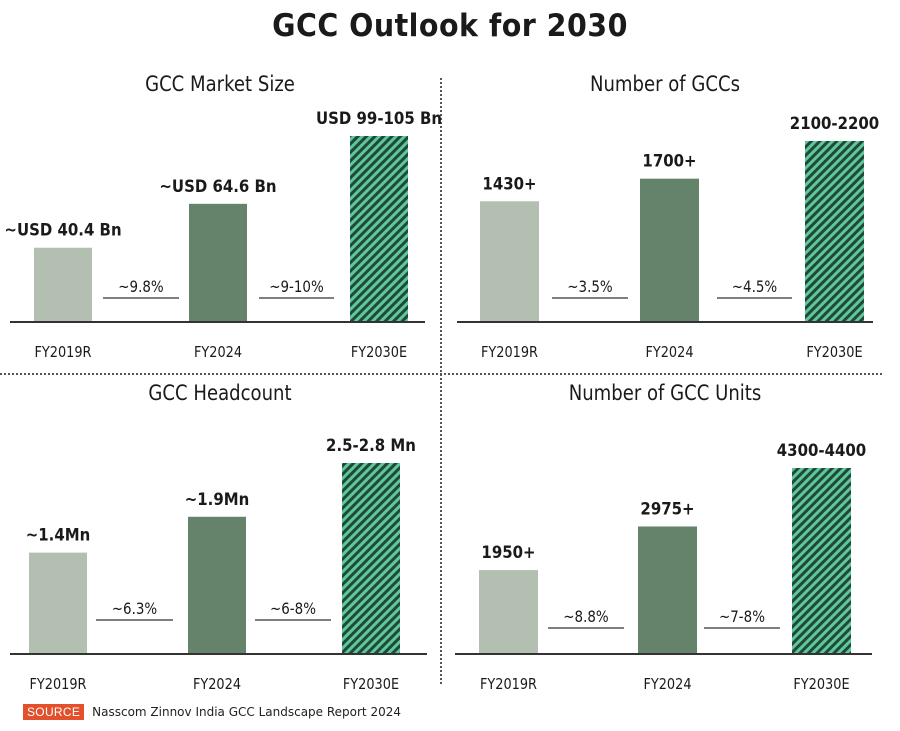 The height and width of the screenshot is (731, 900). What do you see at coordinates (379, 118) in the screenshot?
I see `value-label: USD 99-105 Bn` at bounding box center [379, 118].